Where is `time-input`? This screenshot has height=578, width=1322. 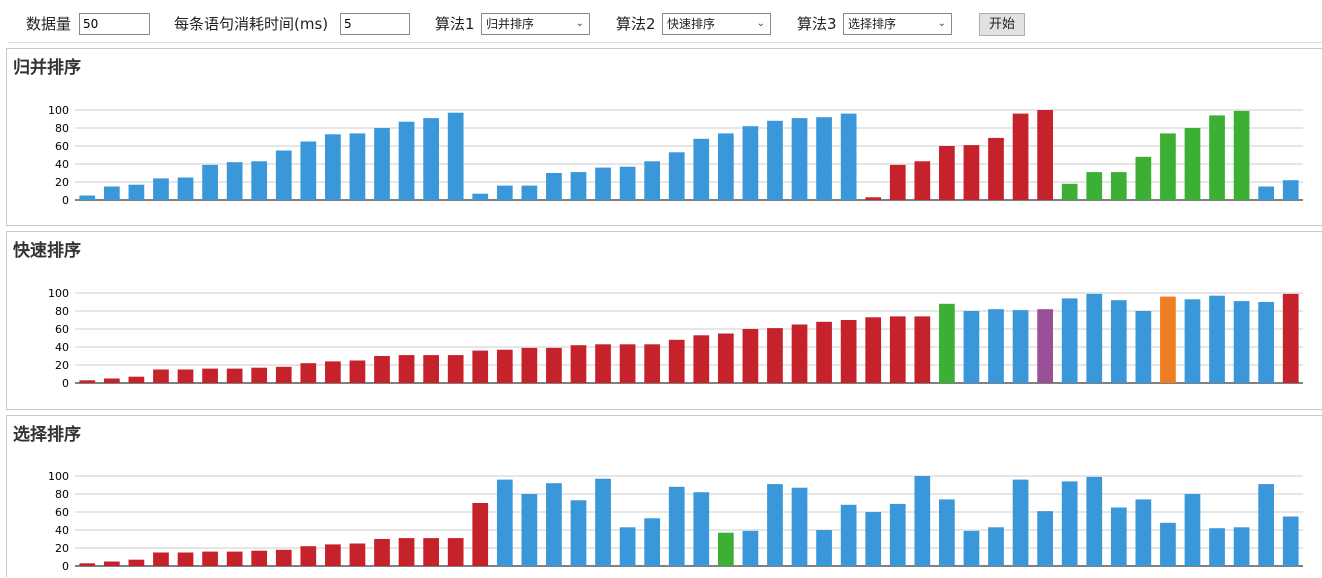
time-input is located at coordinates (375, 24).